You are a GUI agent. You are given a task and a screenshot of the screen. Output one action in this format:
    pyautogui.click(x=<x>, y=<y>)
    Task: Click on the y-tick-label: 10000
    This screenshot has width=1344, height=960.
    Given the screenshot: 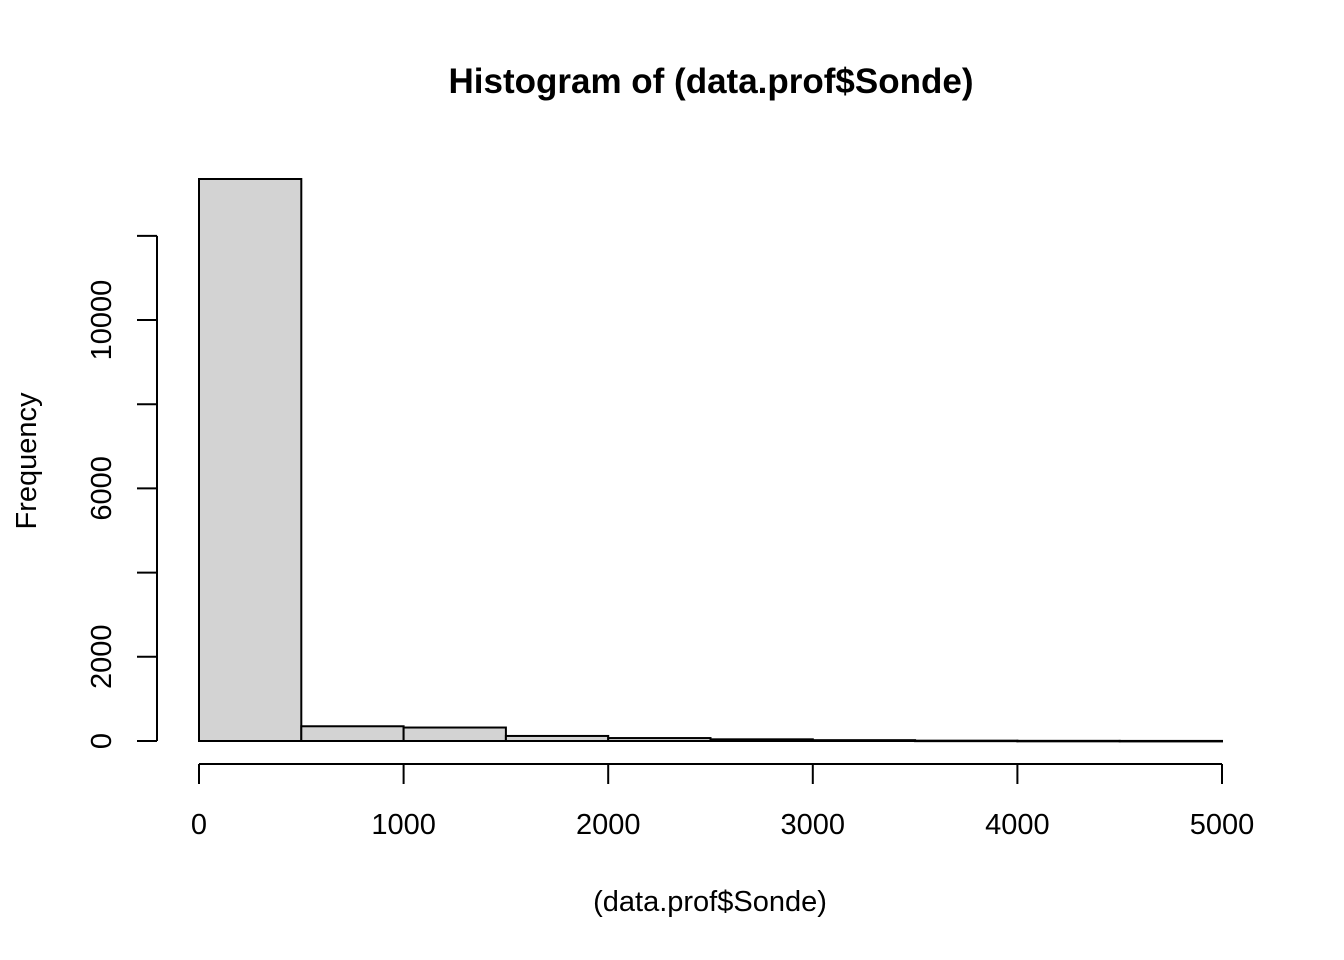 What is the action you would take?
    pyautogui.click(x=102, y=320)
    